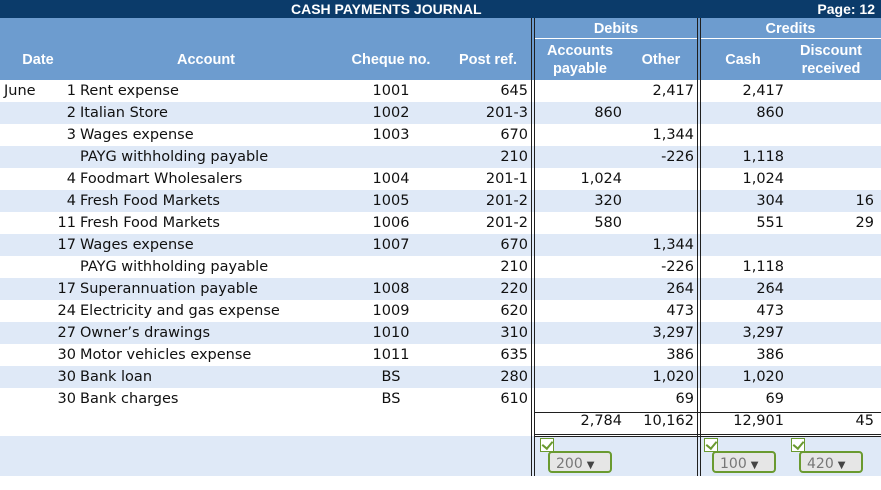  What do you see at coordinates (514, 135) in the screenshot?
I see `cell-post-ref: 670` at bounding box center [514, 135].